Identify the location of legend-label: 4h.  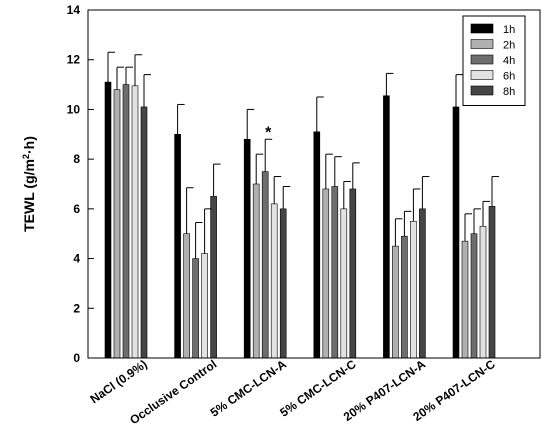
(509, 61).